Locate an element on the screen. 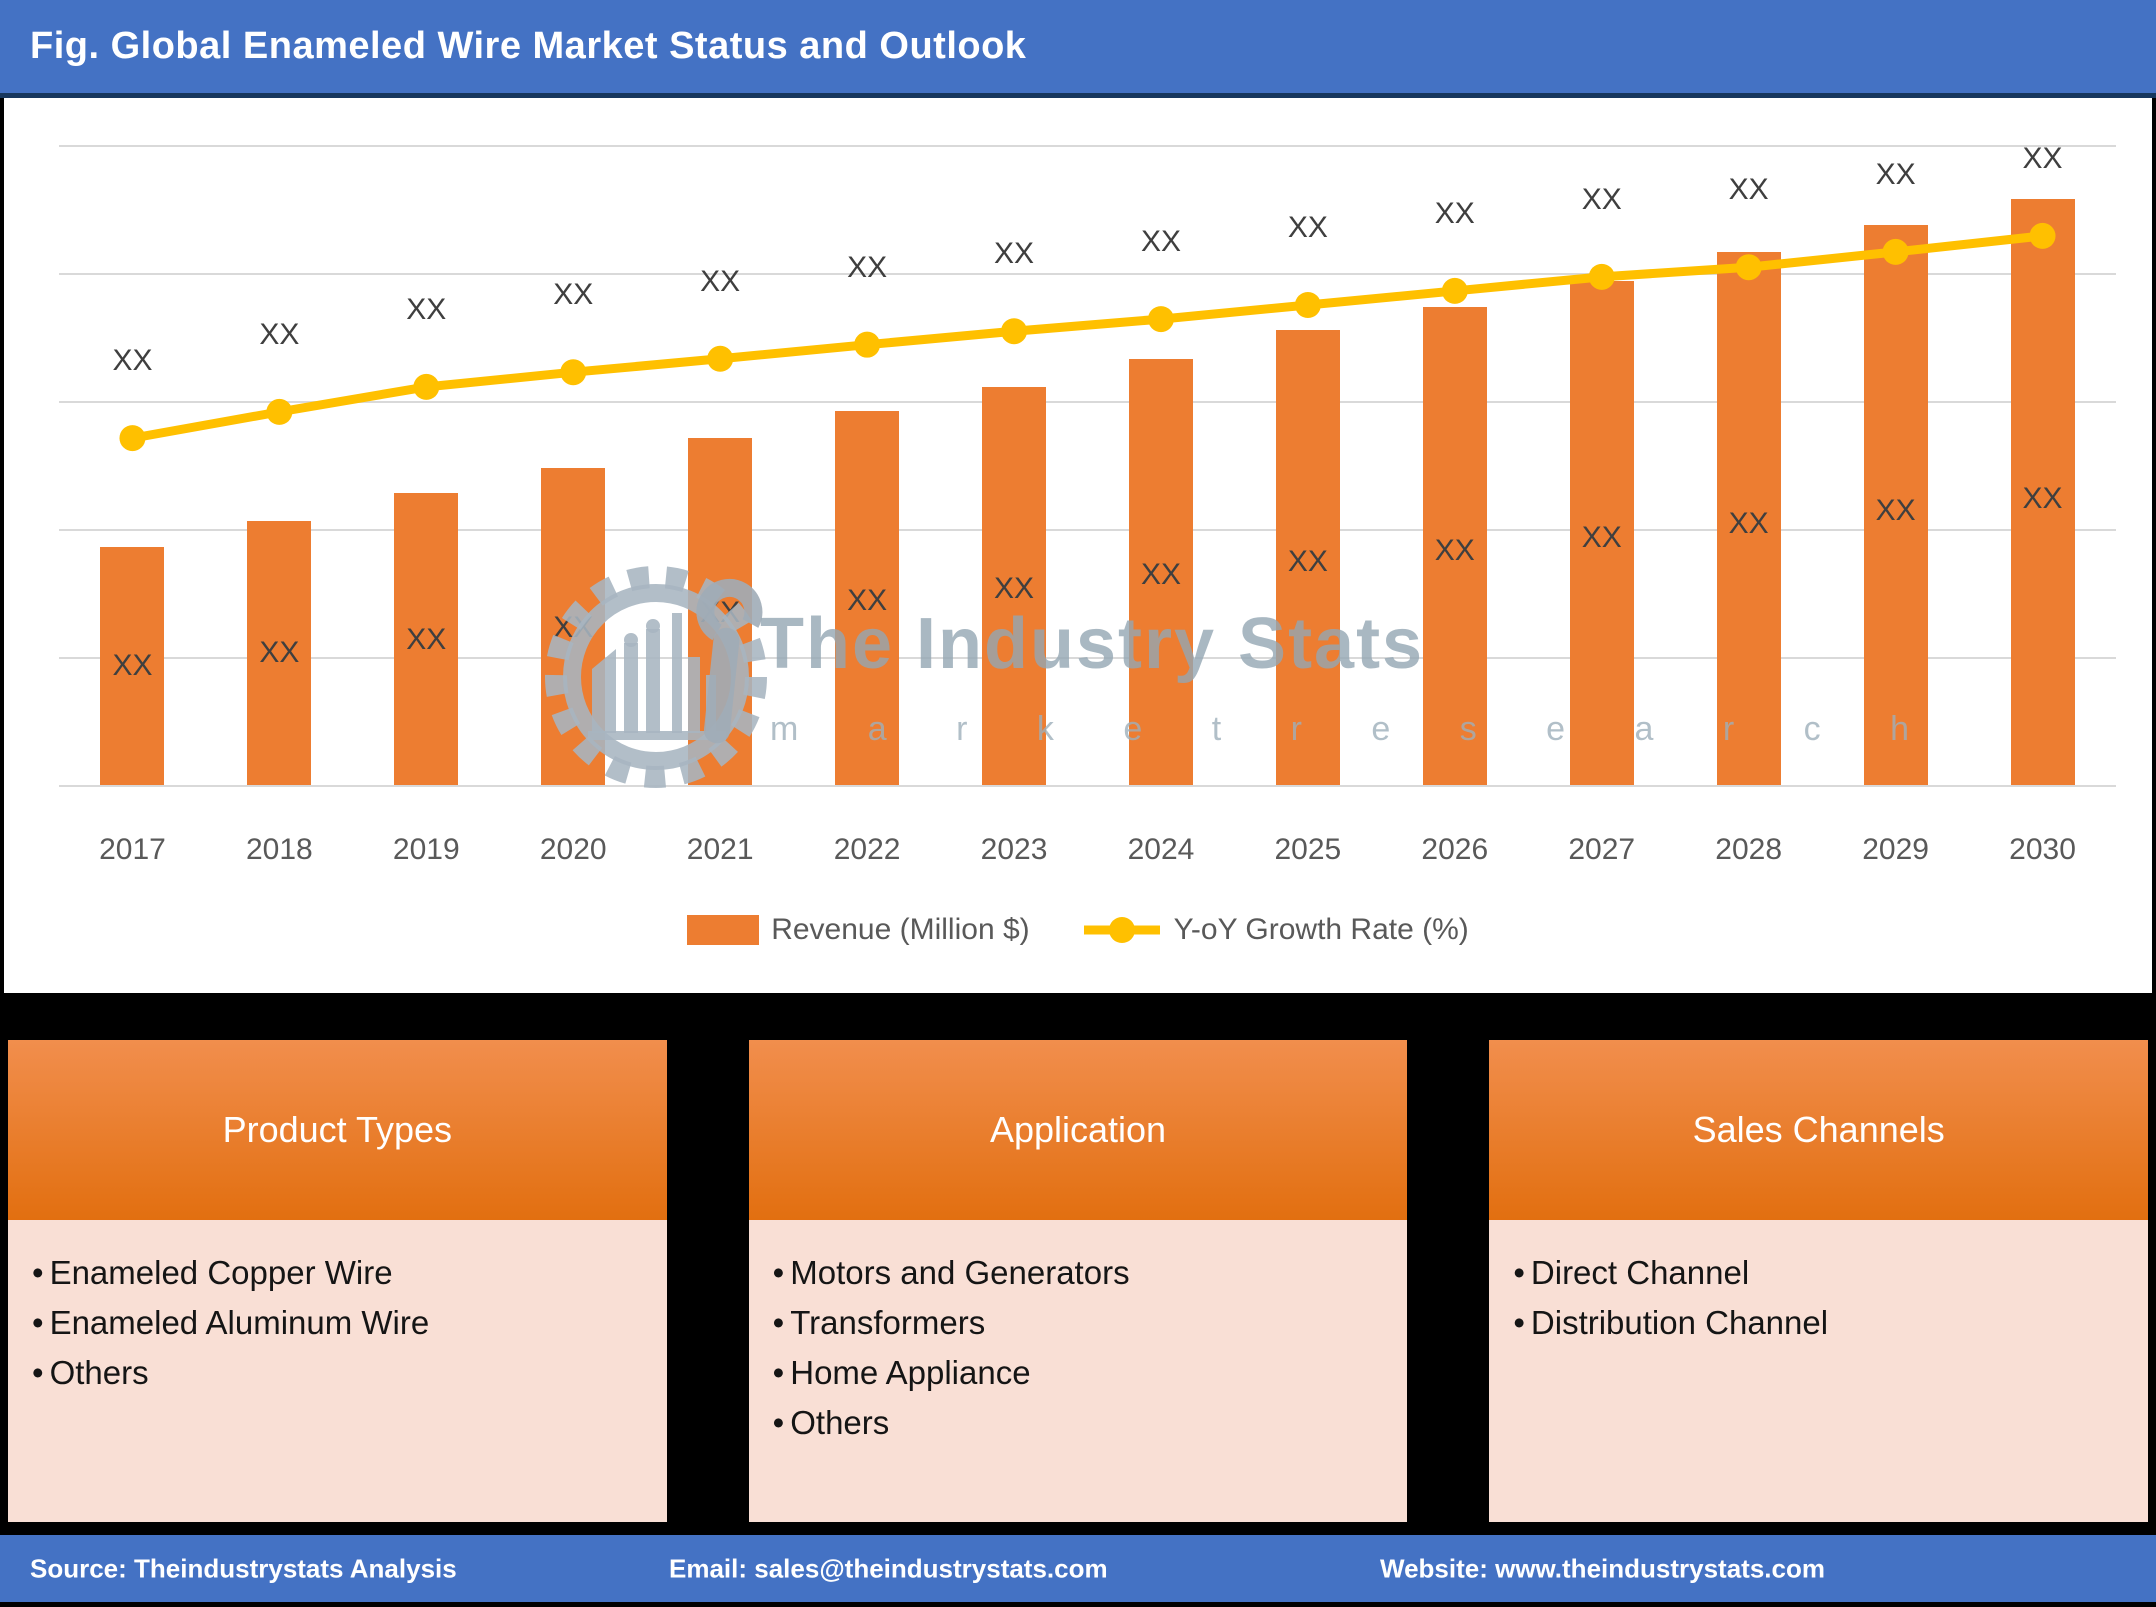 The image size is (2156, 1607). year-label: 2028 is located at coordinates (1749, 849).